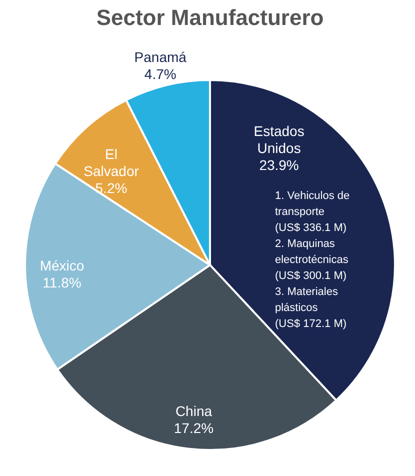 The image size is (415, 476). I want to click on text: (US$ 300.1 M), so click(311, 276).